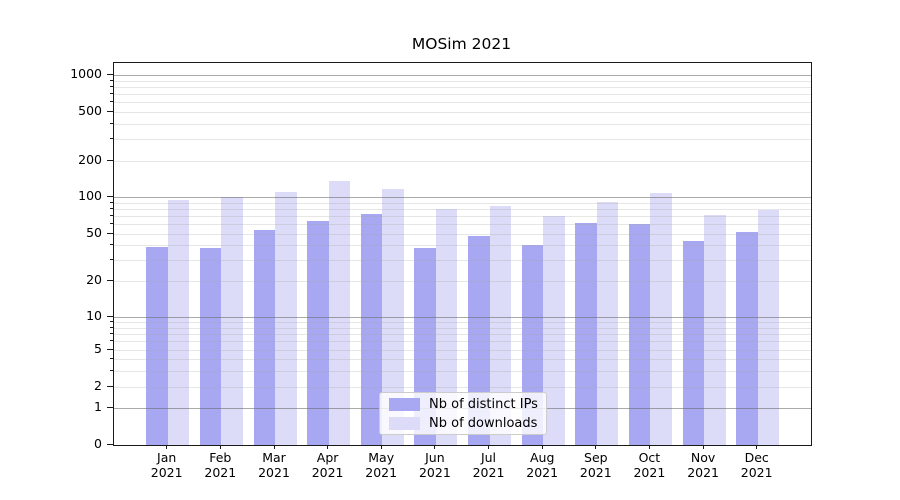 The width and height of the screenshot is (900, 500). What do you see at coordinates (446, 326) in the screenshot?
I see `bar-downloads-jun` at bounding box center [446, 326].